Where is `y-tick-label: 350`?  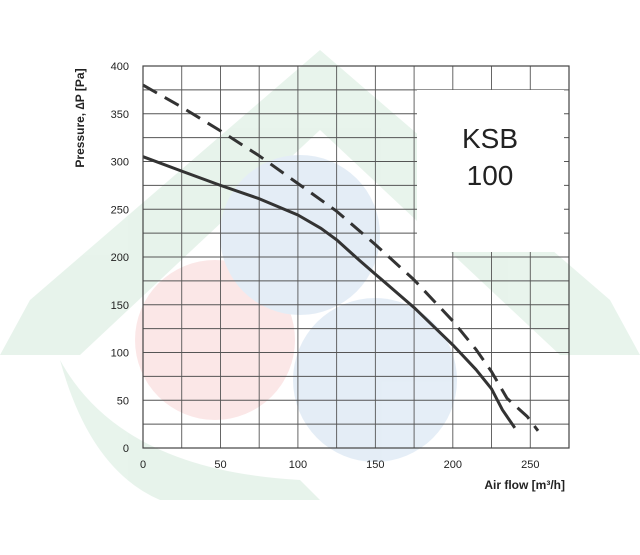
y-tick-label: 350 is located at coordinates (120, 115).